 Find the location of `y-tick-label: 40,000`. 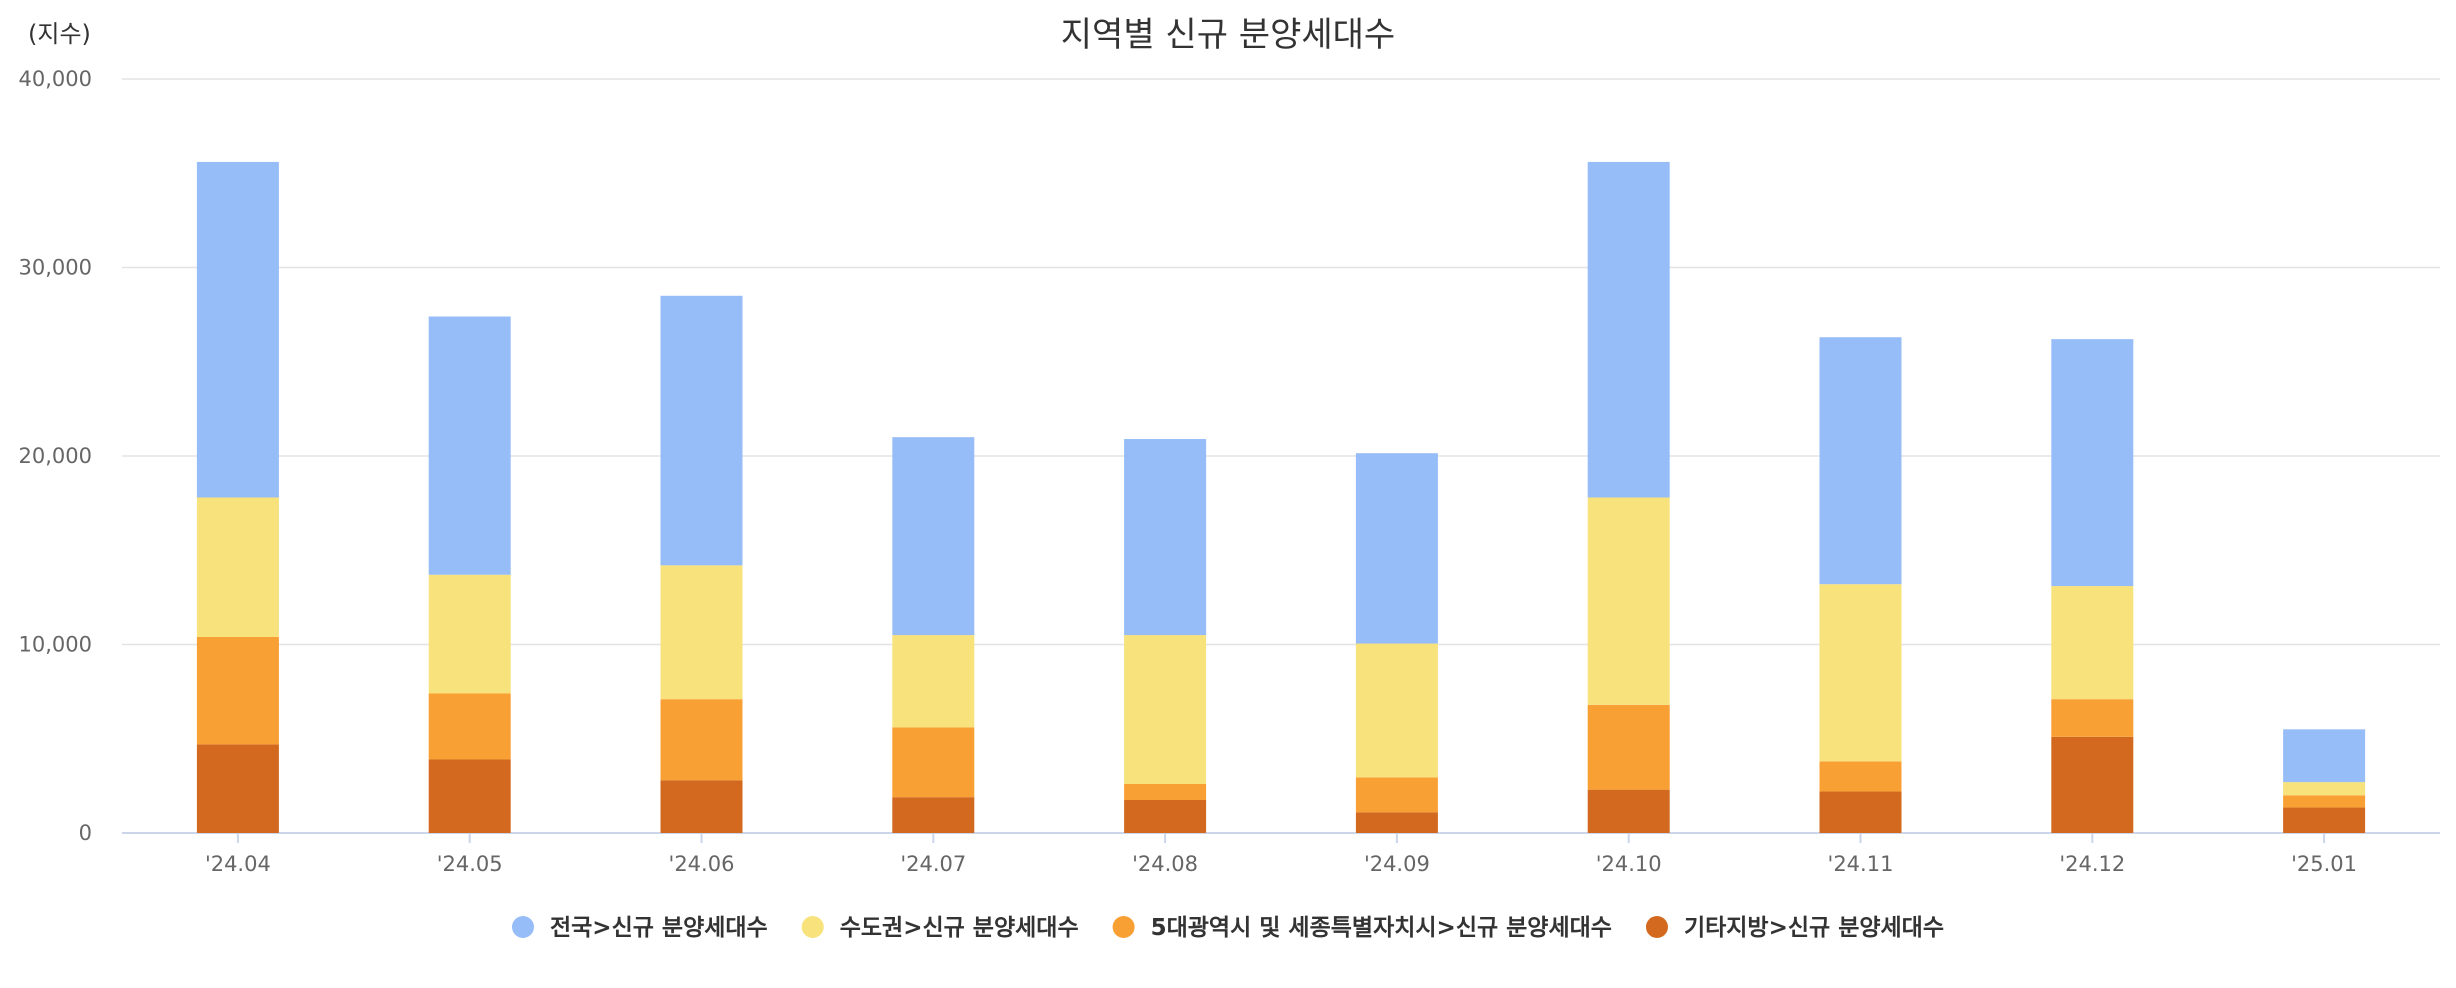

y-tick-label: 40,000 is located at coordinates (55, 79).